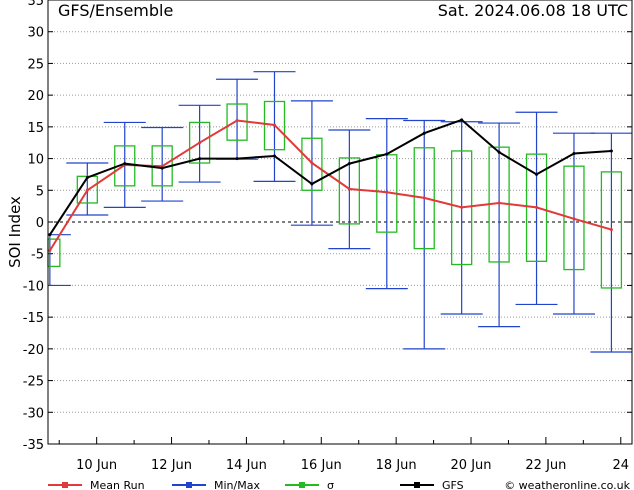 This screenshot has width=634, height=490. Describe the element at coordinates (33, 382) in the screenshot. I see `y-tick-label: -25` at that location.